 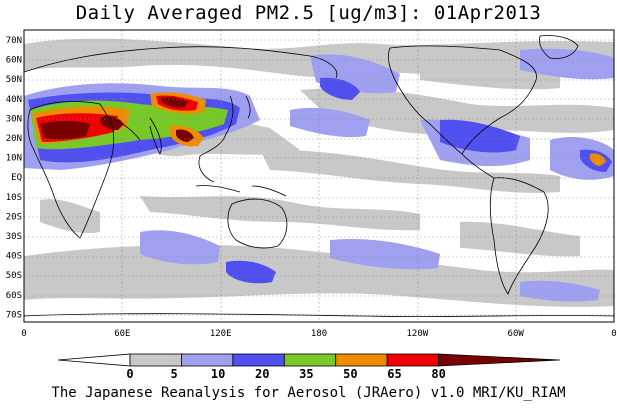 What do you see at coordinates (14, 41) in the screenshot?
I see `lat-tick-label: 70N` at bounding box center [14, 41].